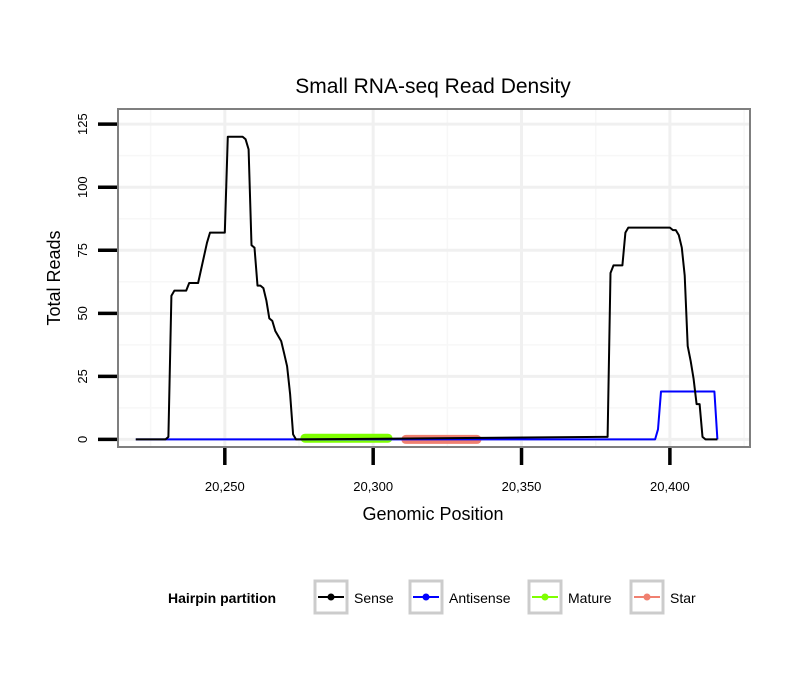  I want to click on x-axis: 20,250 20,300 20,350 20,400, so click(447, 470).